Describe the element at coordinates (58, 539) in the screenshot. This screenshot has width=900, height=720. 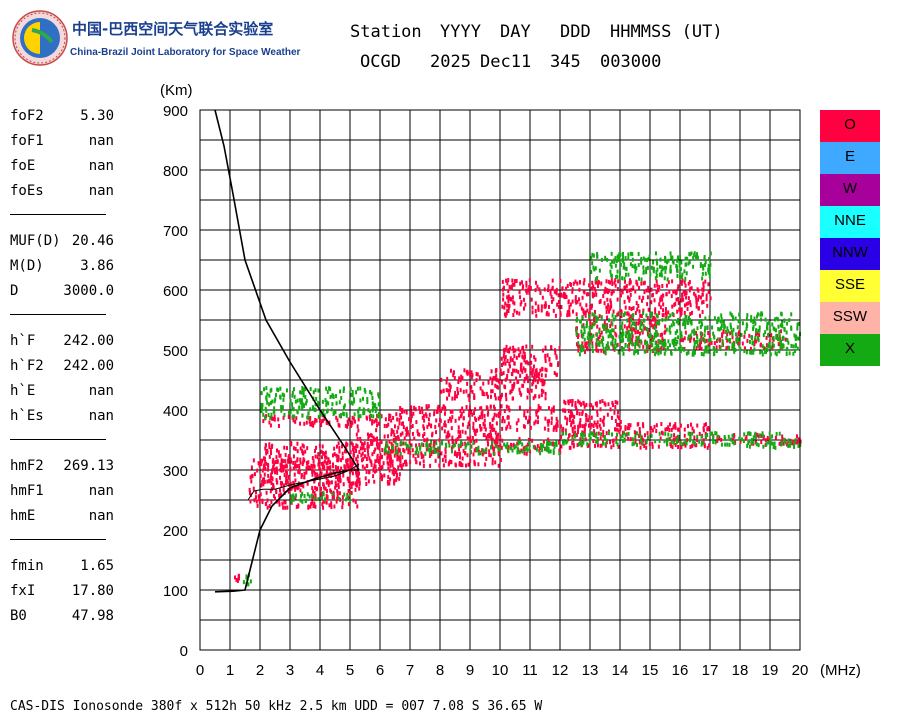
I see `param-separator` at that location.